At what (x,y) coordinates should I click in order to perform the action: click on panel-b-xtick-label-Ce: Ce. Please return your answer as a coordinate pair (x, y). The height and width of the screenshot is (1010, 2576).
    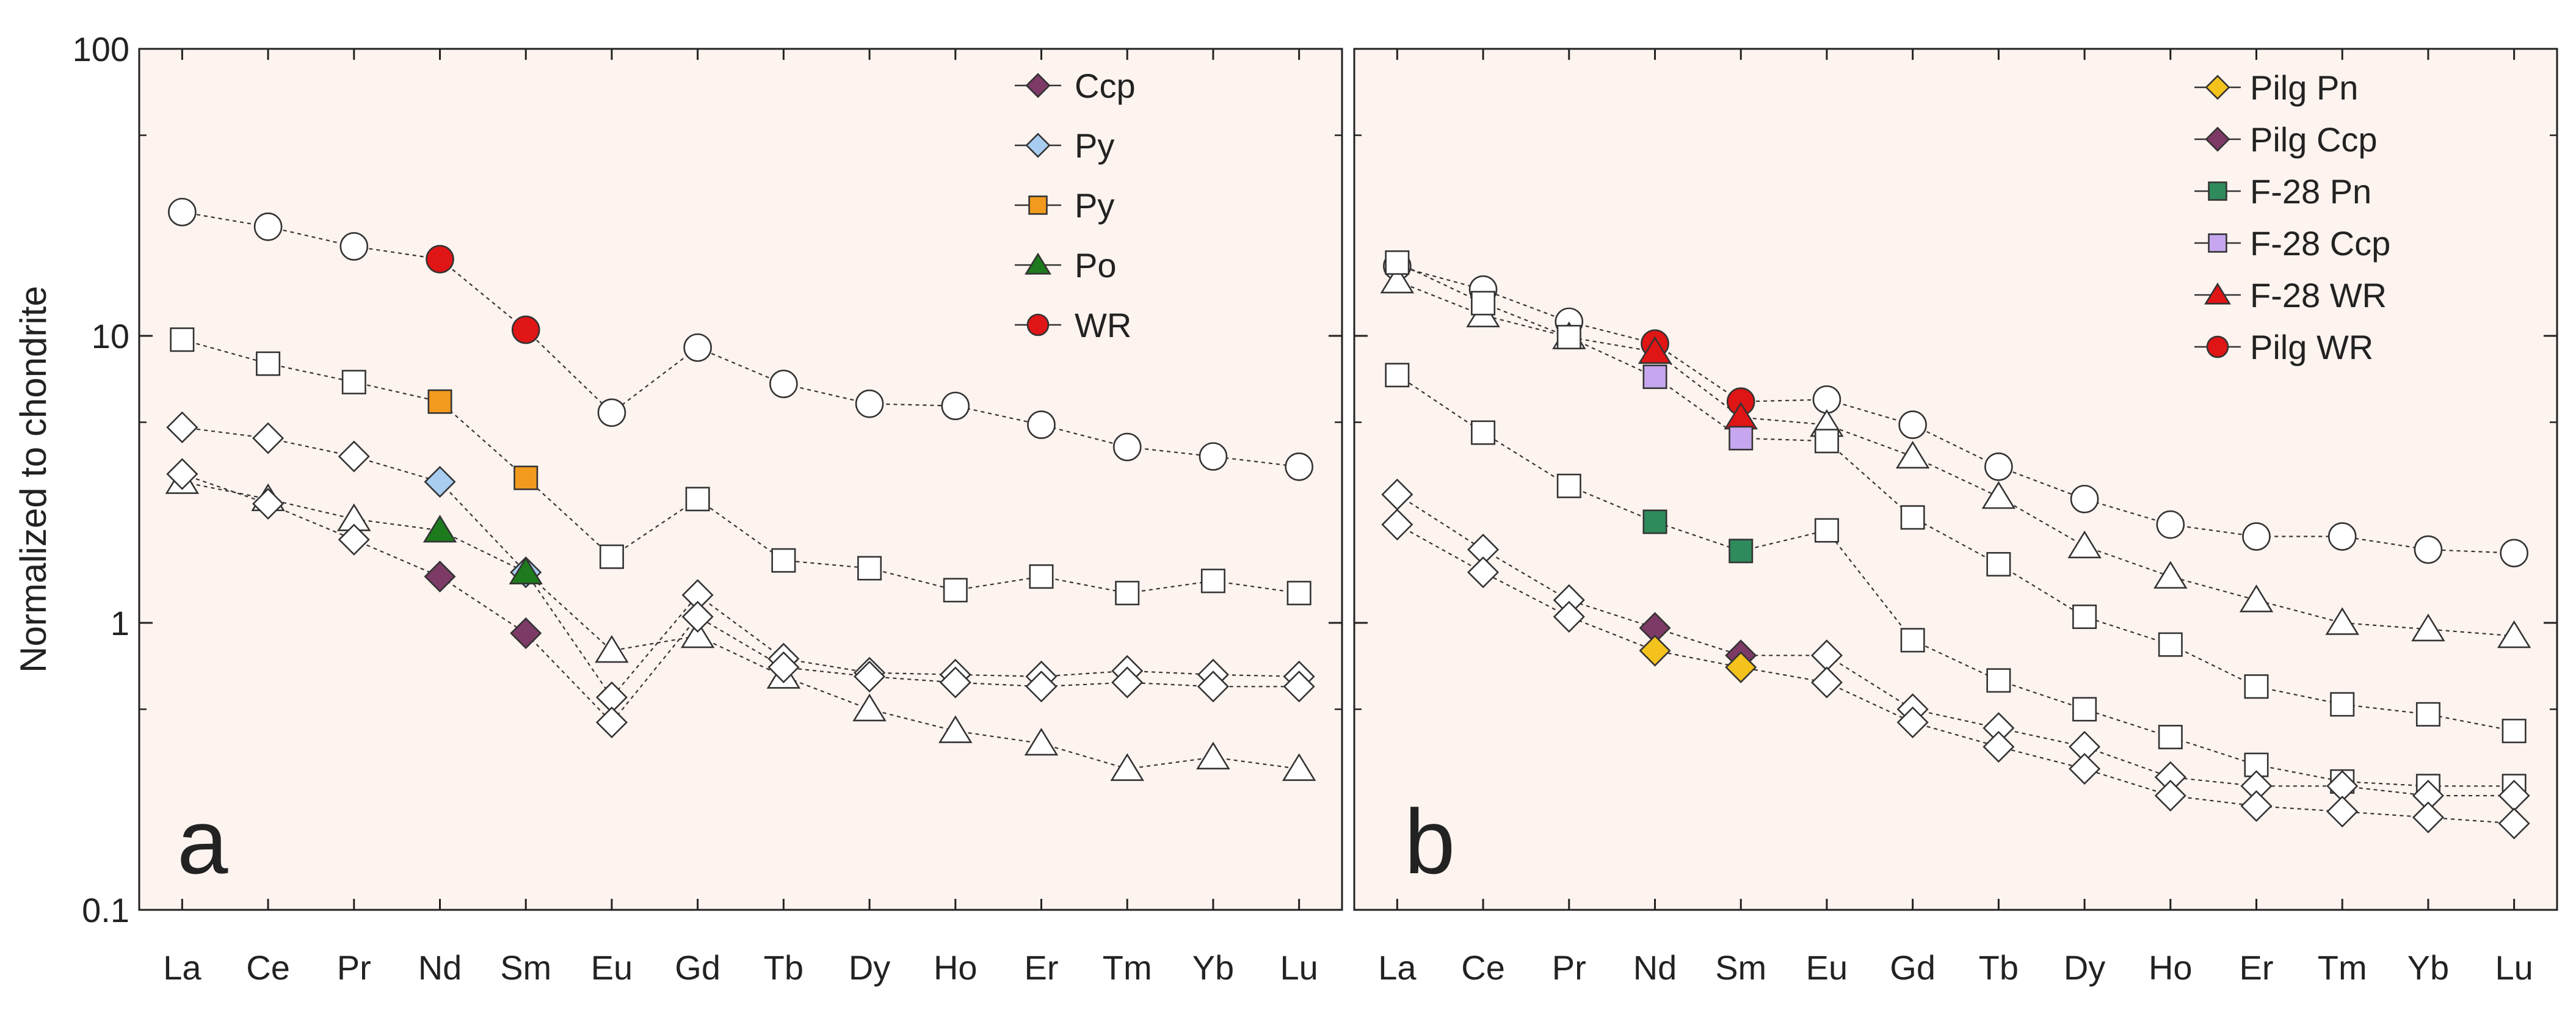
    Looking at the image, I should click on (1483, 967).